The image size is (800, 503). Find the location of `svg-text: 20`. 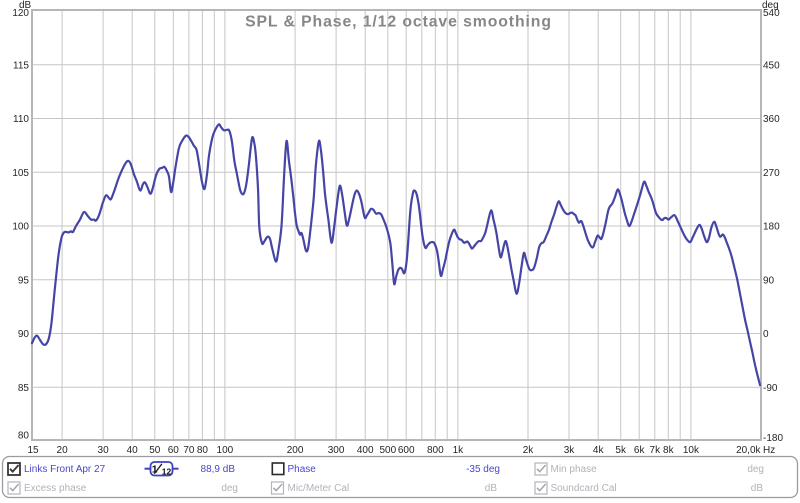

svg-text: 20 is located at coordinates (63, 450).